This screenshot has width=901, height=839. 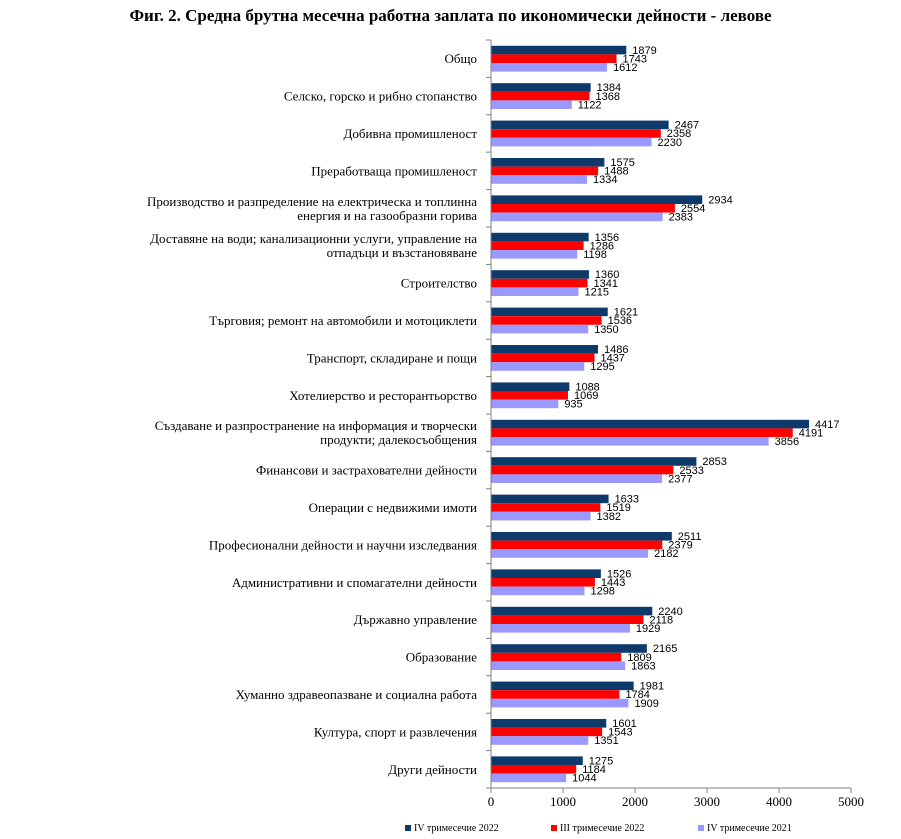 I want to click on bar-value-label: 2230, so click(x=670, y=143).